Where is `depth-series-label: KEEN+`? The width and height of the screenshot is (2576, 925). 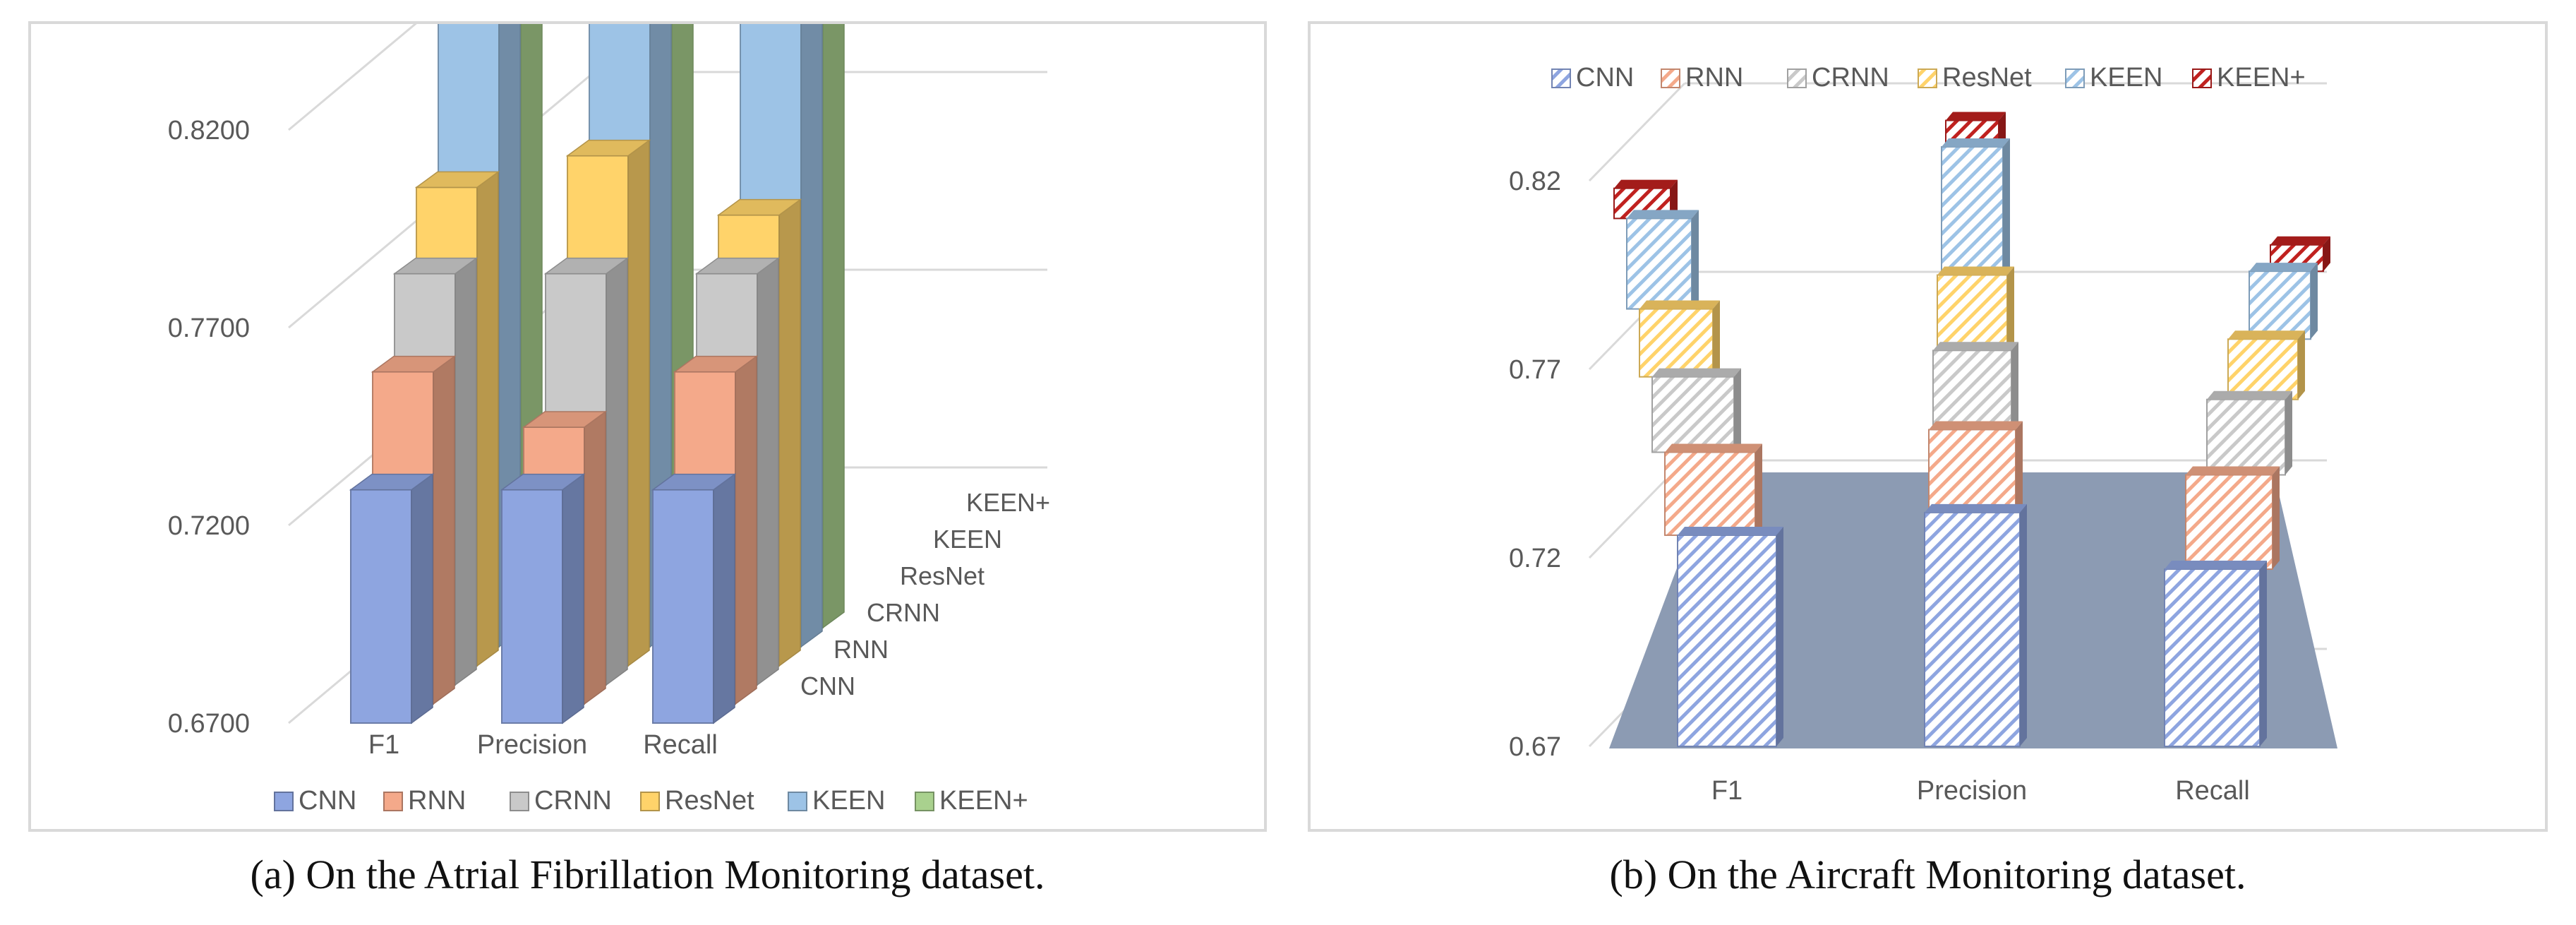
depth-series-label: KEEN+ is located at coordinates (1008, 502).